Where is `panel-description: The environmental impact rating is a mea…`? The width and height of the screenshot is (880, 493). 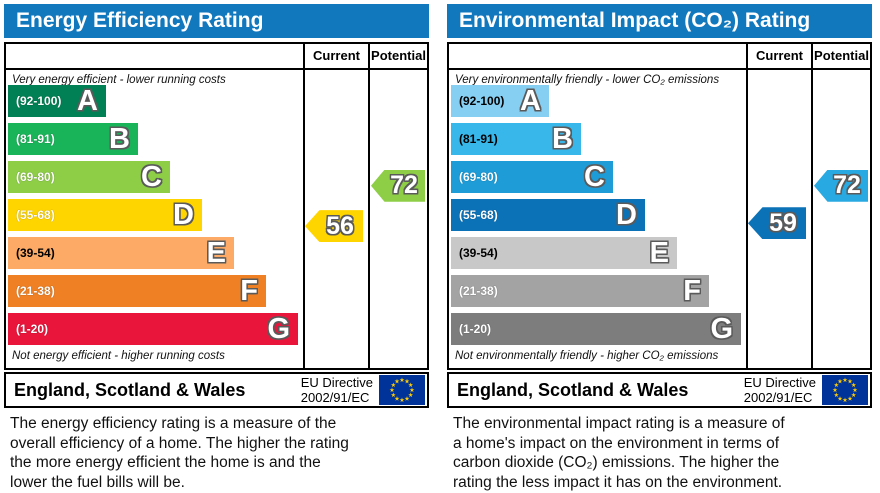
panel-description: The environmental impact rating is a mea… is located at coordinates (619, 453).